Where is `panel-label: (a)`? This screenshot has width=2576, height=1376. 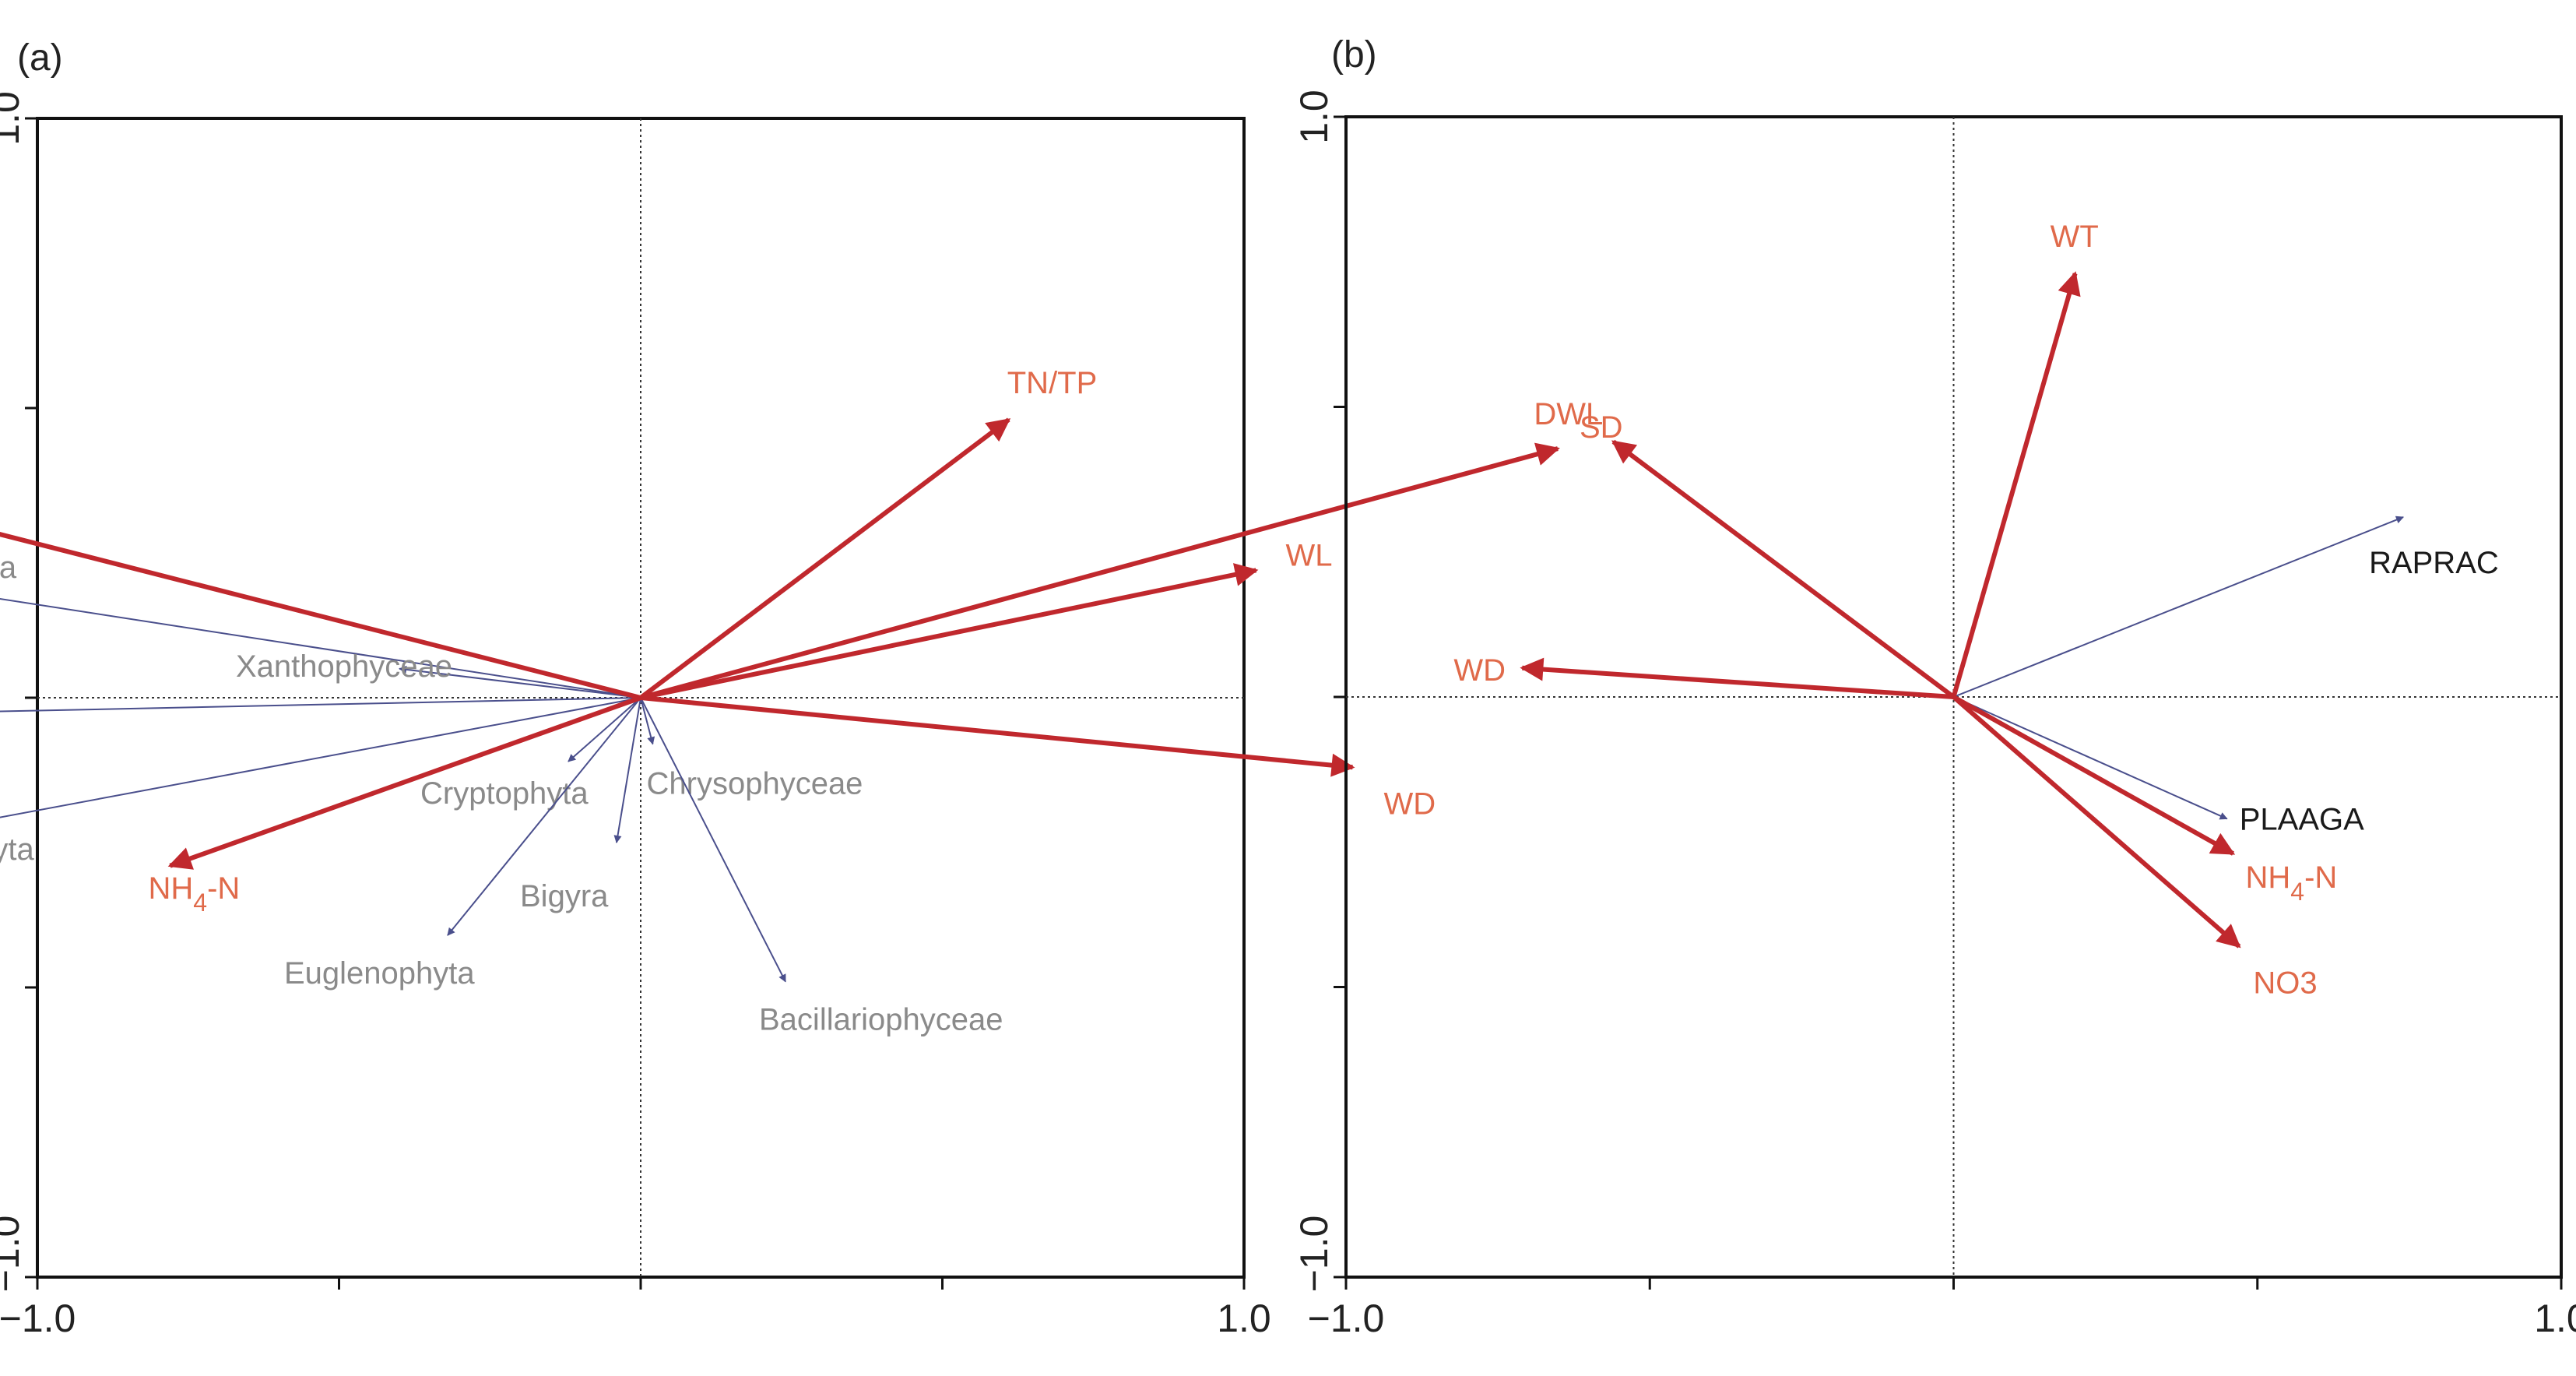
panel-label: (a) is located at coordinates (40, 58).